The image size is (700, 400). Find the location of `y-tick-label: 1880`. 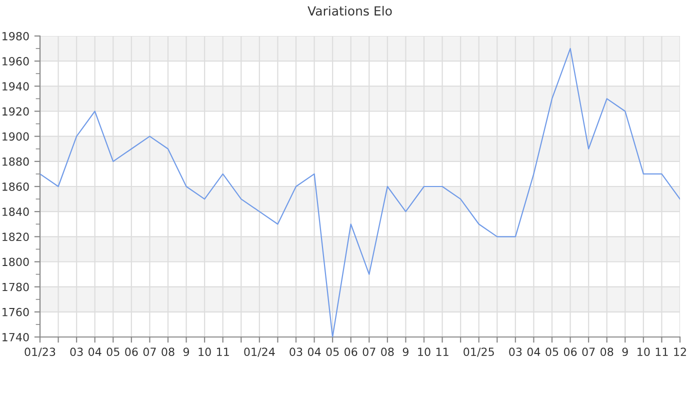

y-tick-label: 1880 is located at coordinates (15, 161).